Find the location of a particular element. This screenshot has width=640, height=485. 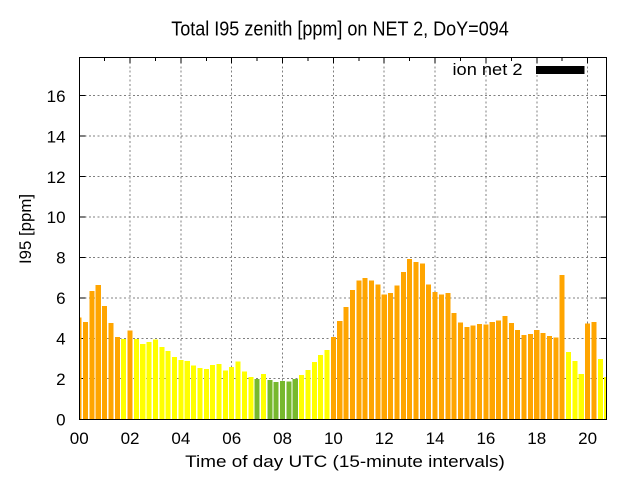

svg-text: I95 [ppm] is located at coordinates (25, 229).